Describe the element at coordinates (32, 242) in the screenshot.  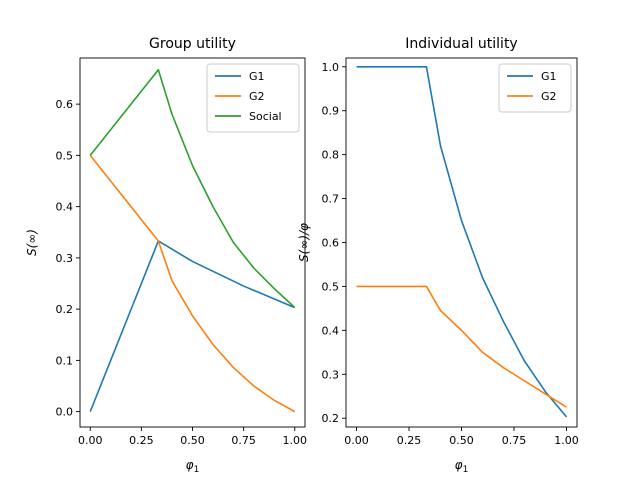
I see `y-axis-label: S(∞)` at that location.